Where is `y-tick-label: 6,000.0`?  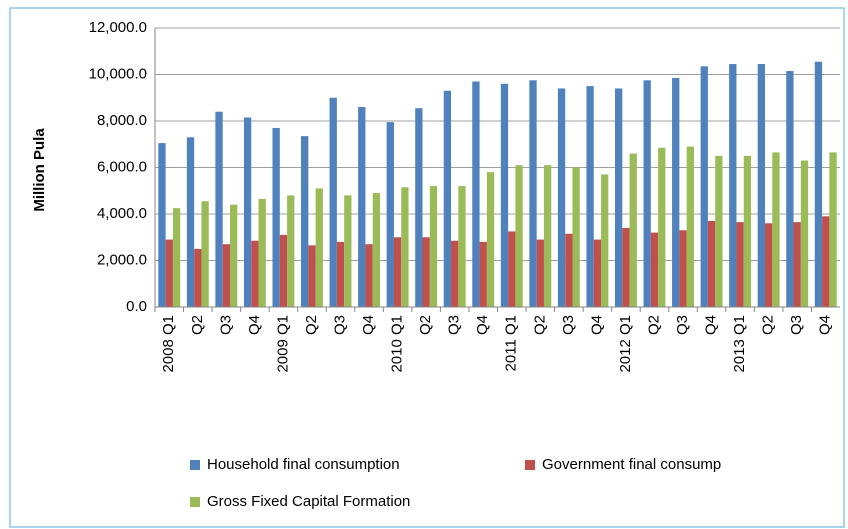
y-tick-label: 6,000.0 is located at coordinates (122, 166).